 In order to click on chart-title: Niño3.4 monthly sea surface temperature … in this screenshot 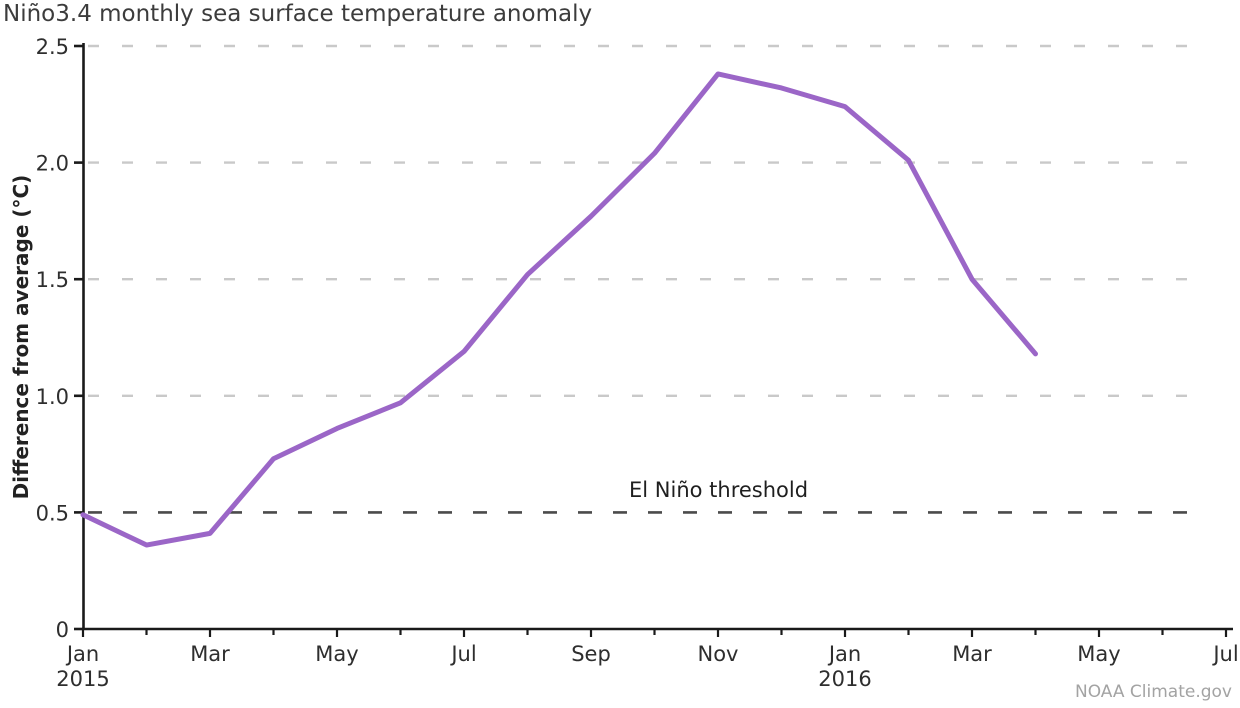, I will do `click(298, 14)`.